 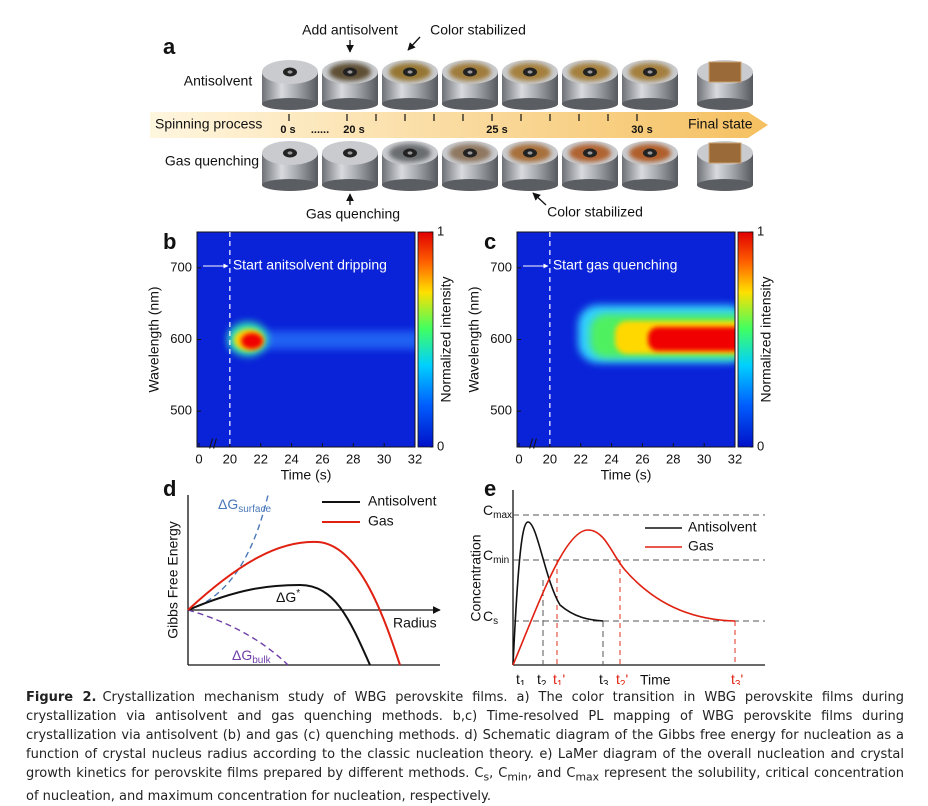 What do you see at coordinates (655, 678) in the screenshot?
I see `axis-label: Time` at bounding box center [655, 678].